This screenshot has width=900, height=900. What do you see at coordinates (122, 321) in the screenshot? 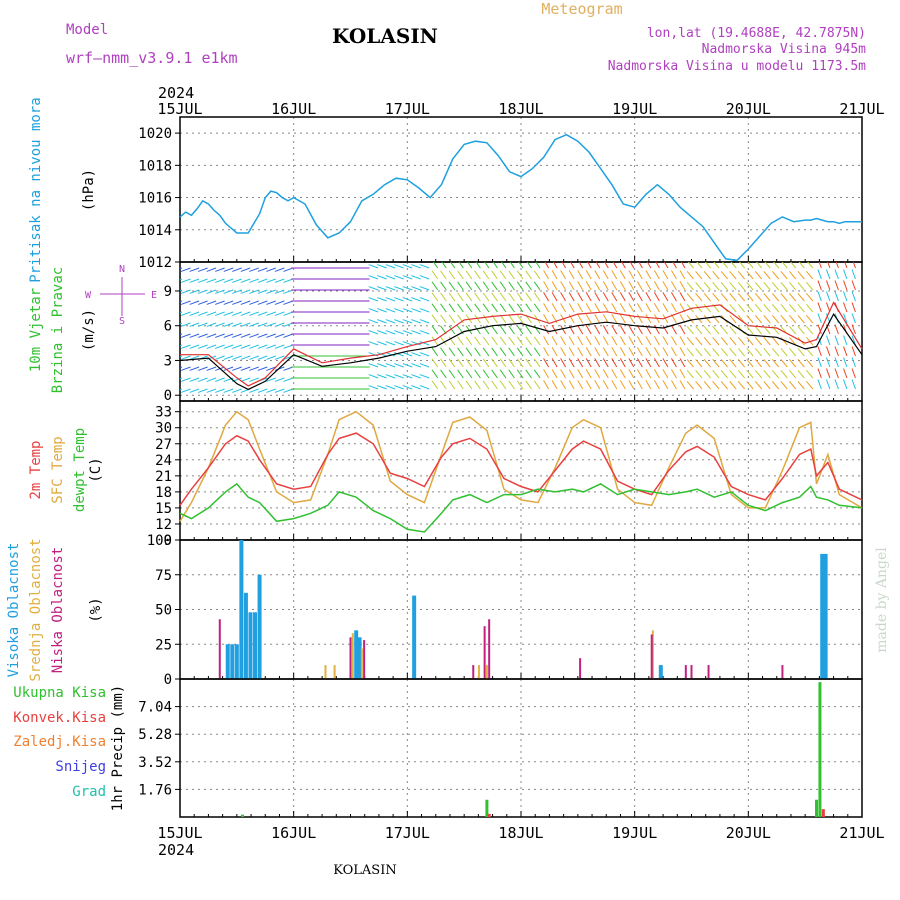
I see `compass-south: S` at bounding box center [122, 321].